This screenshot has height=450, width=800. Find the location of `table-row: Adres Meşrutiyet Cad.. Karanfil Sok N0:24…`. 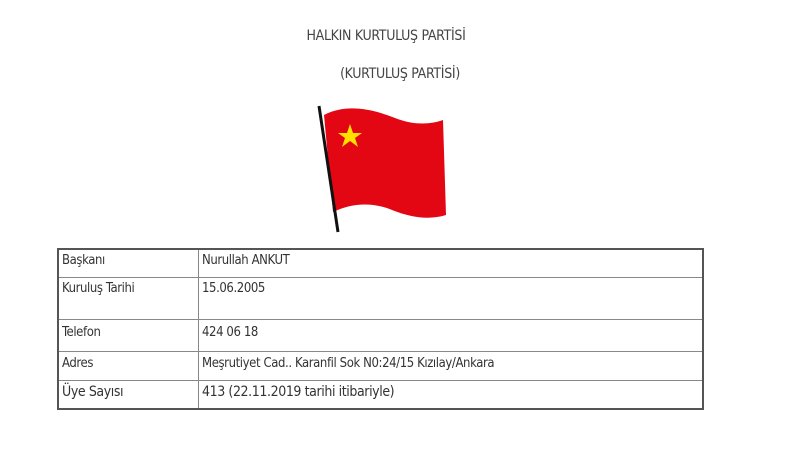

table-row: Adres Meşrutiyet Cad.. Karanfil Sok N0:24… is located at coordinates (380, 366).